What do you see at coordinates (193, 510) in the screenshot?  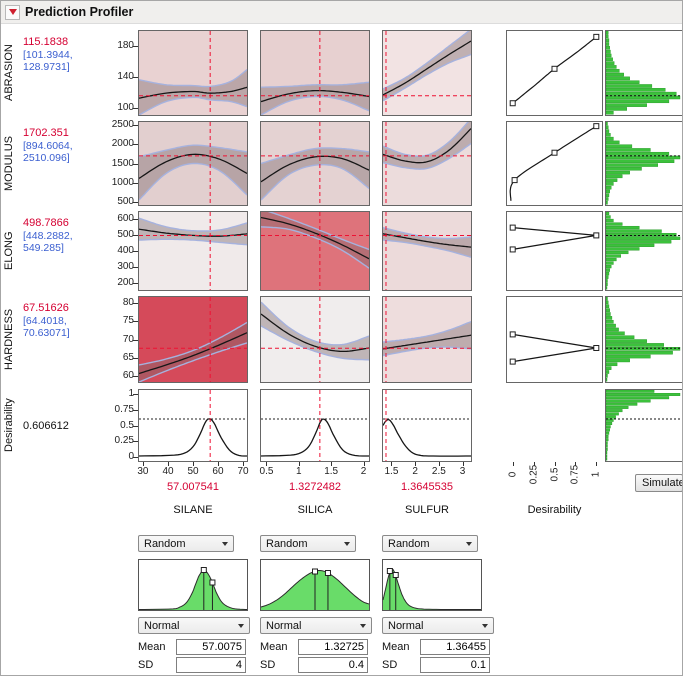 I see `factor-name-silane: SILANE` at bounding box center [193, 510].